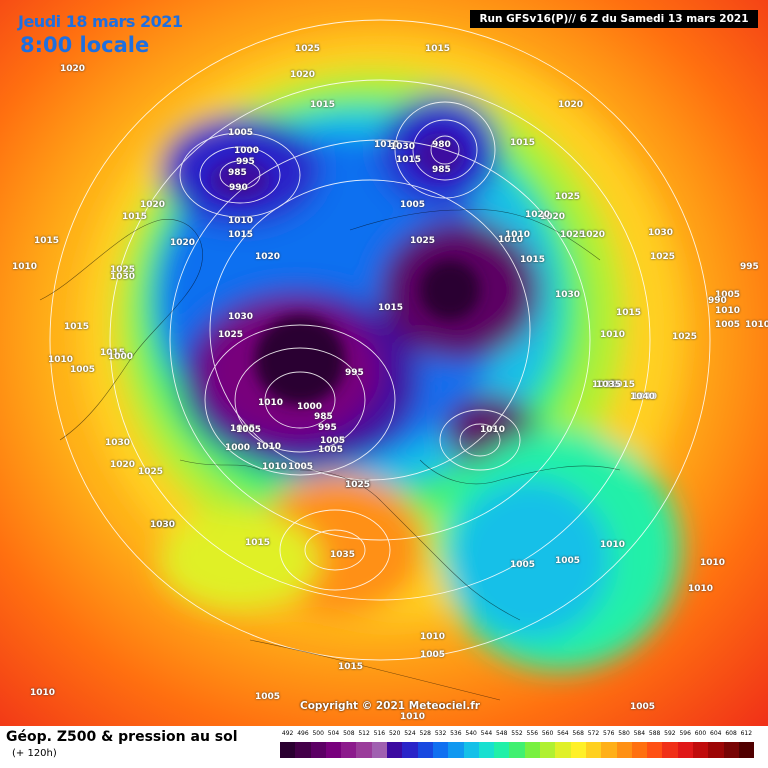 The width and height of the screenshot is (768, 768). I want to click on legend-value: 600, so click(700, 733).